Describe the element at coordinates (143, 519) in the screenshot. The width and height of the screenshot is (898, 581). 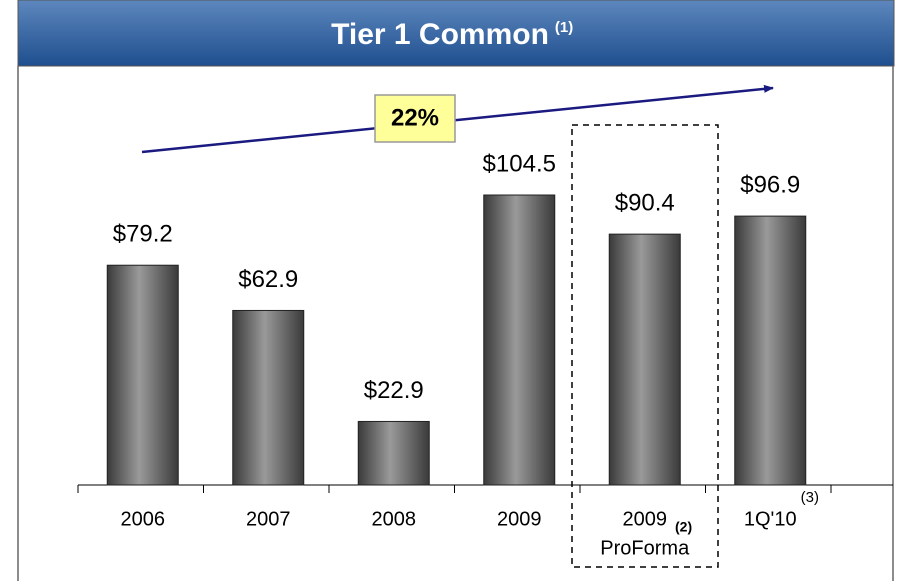
I see `x-tick-label: 2006` at that location.